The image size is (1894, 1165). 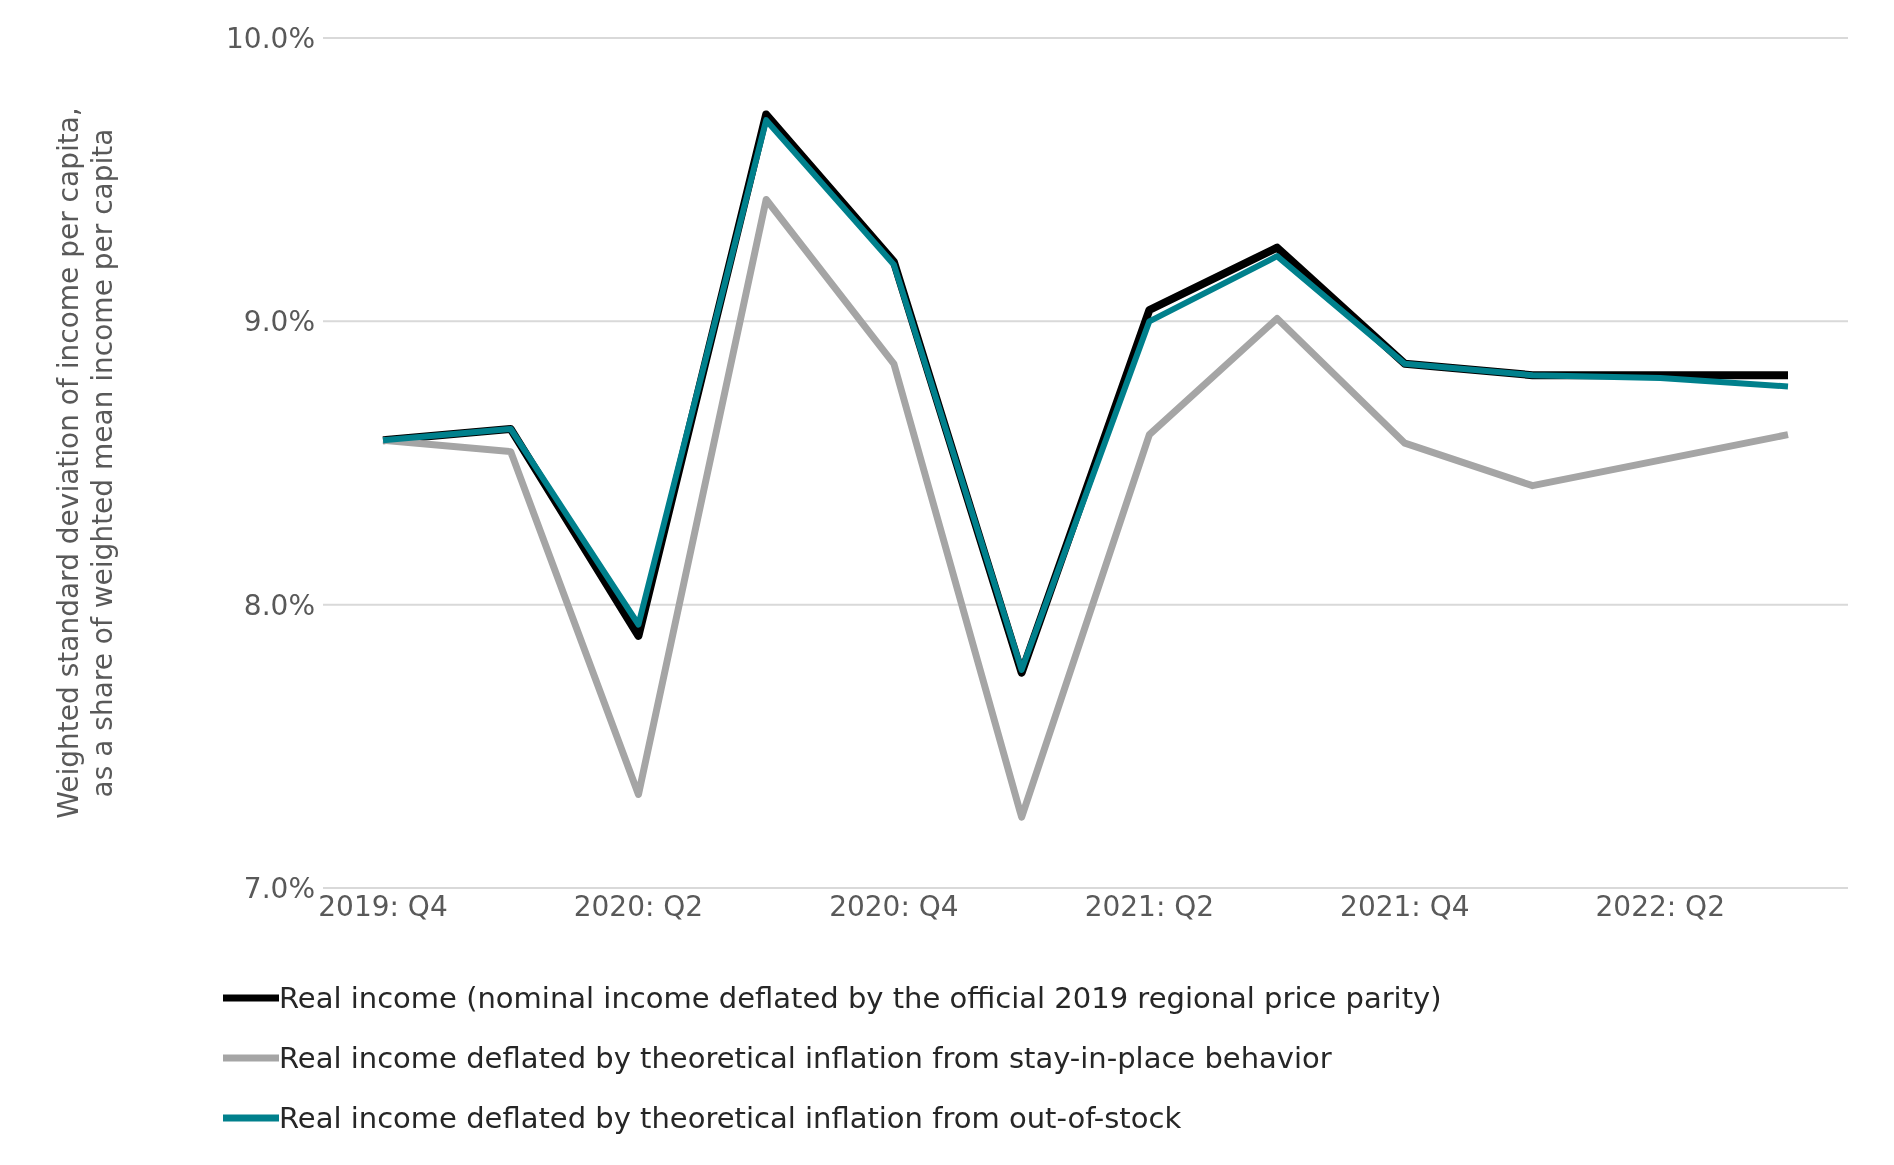 What do you see at coordinates (1405, 906) in the screenshot?
I see `x-tick-label: 2021: Q4` at bounding box center [1405, 906].